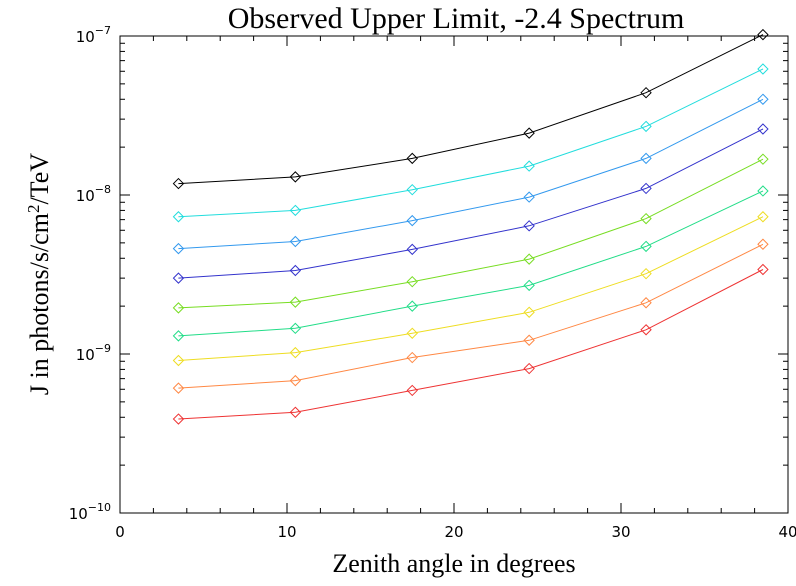 Image resolution: width=796 pixels, height=586 pixels. Describe the element at coordinates (90, 512) in the screenshot. I see `y-tick-label: 10⁻¹⁰` at that location.